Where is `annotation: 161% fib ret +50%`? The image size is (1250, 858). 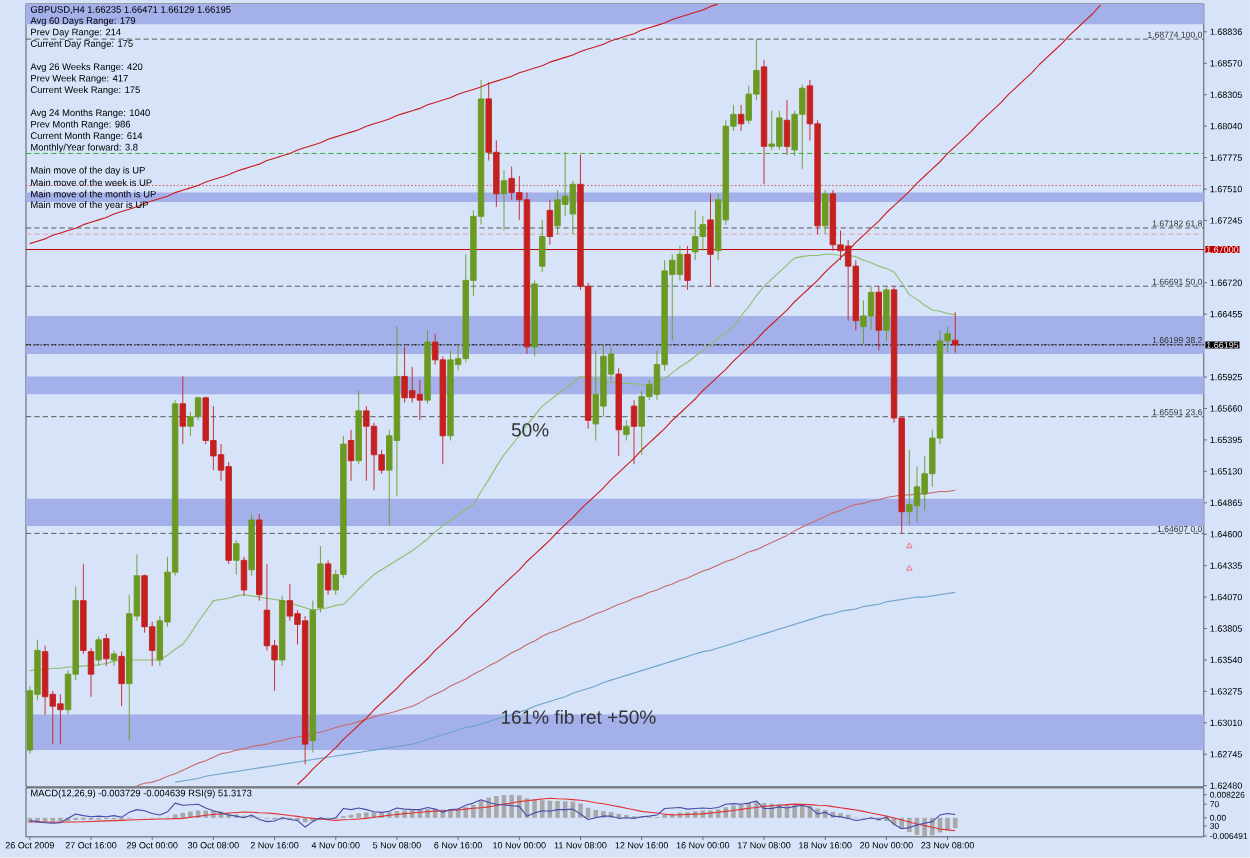
annotation: 161% fib ret +50% is located at coordinates (578, 716).